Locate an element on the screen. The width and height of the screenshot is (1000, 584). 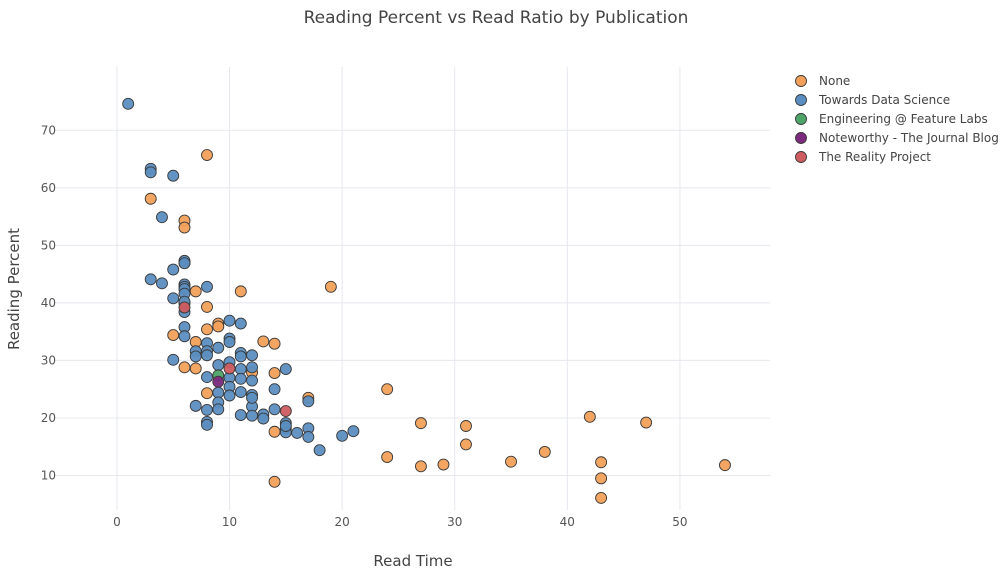
legend-label: Engineering @ Feature Labs is located at coordinates (903, 119).